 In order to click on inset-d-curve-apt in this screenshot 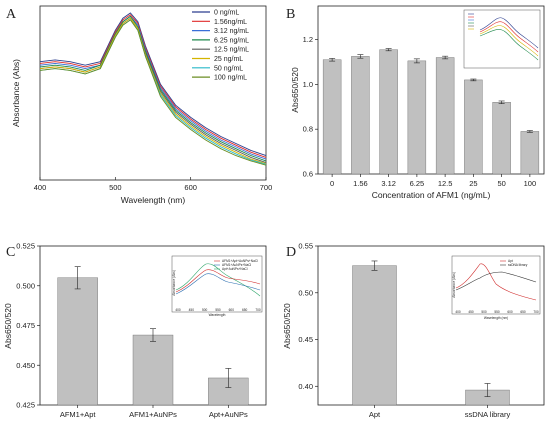, I will do `click(496, 282)`.